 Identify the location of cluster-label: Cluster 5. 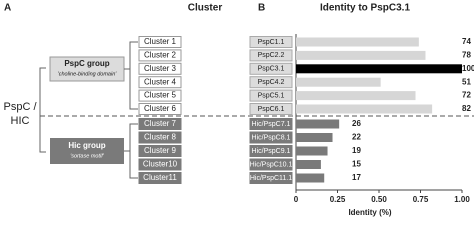
(160, 95).